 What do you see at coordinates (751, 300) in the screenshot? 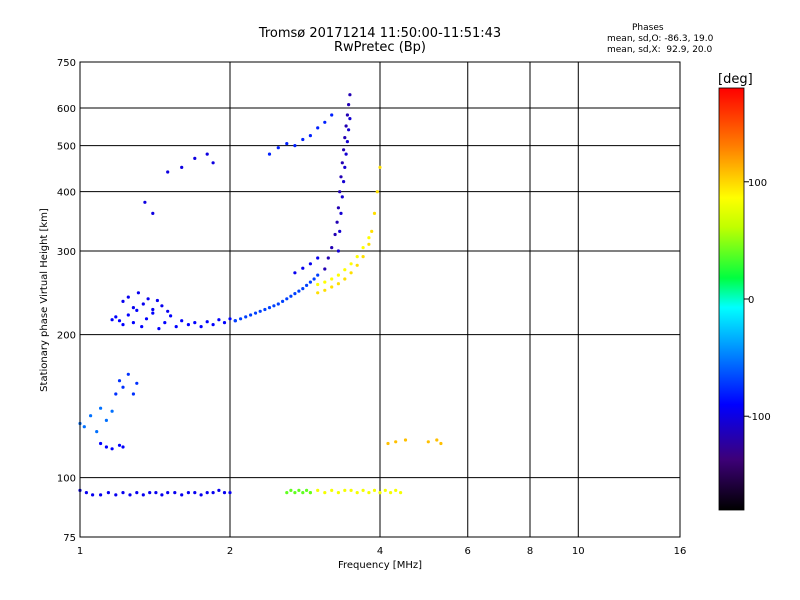
I see `colorbar-tick-label: 0` at bounding box center [751, 300].